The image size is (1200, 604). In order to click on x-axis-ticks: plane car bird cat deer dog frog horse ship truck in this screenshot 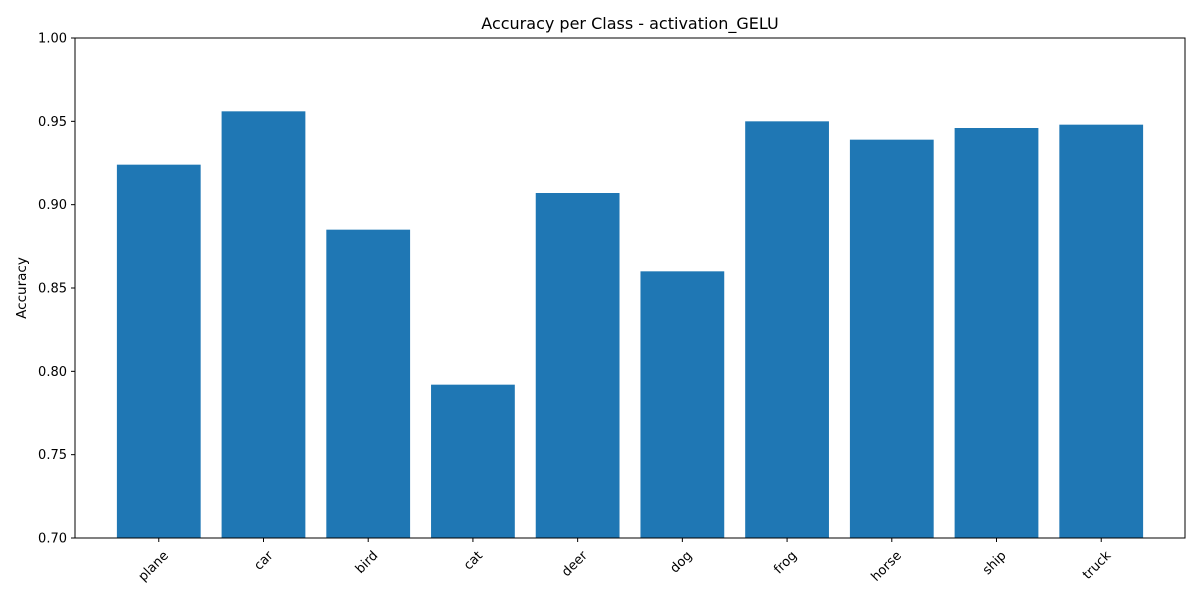, I will do `click(625, 561)`.